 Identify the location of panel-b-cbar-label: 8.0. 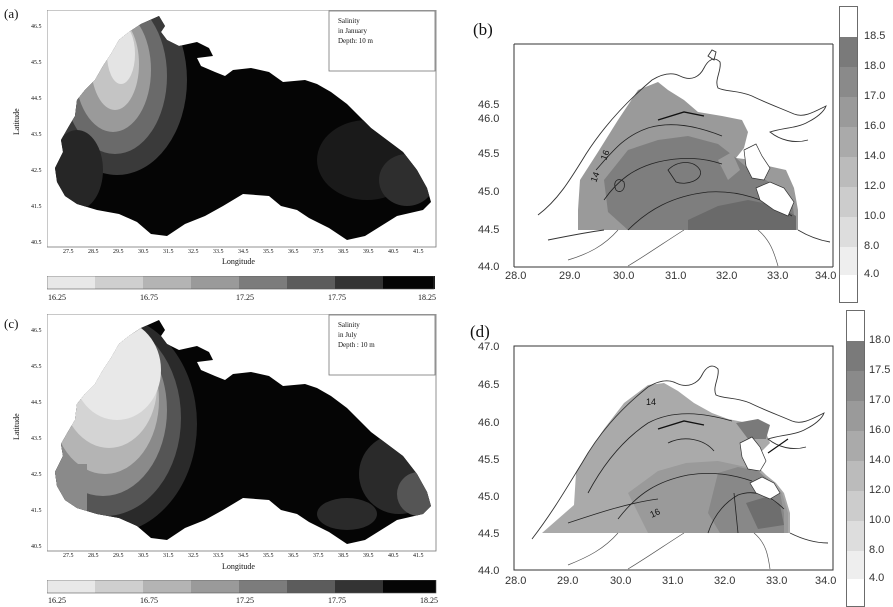
(872, 246).